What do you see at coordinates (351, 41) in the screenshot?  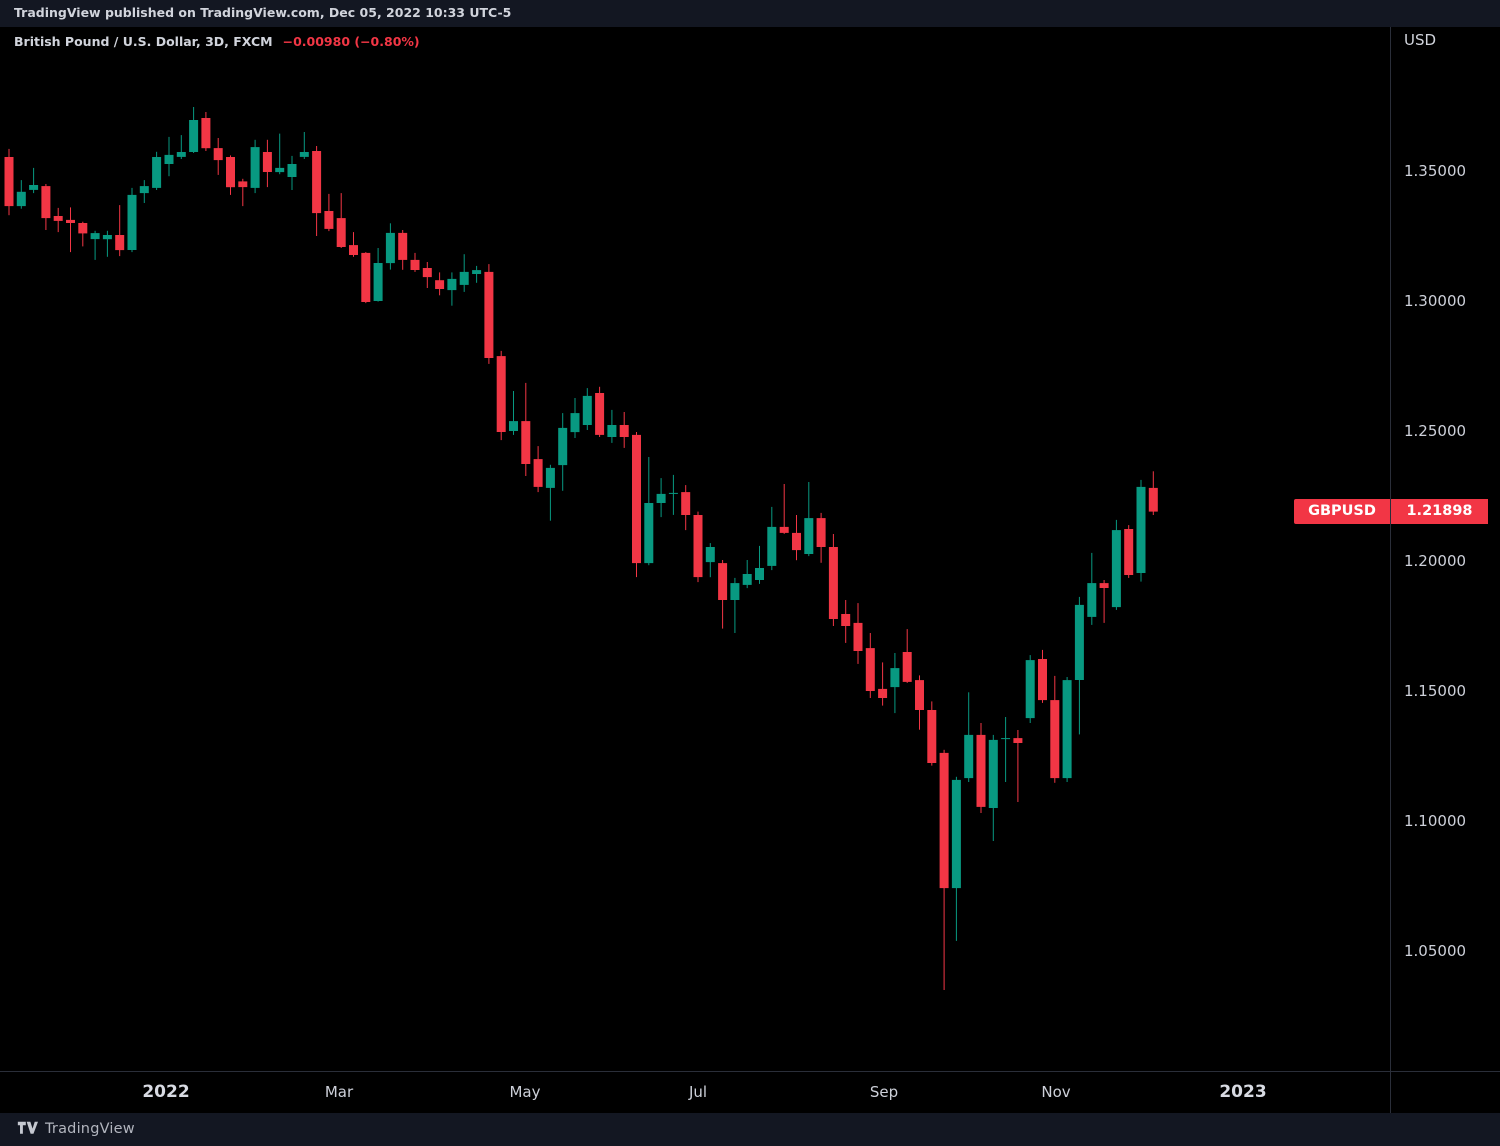 I see `change-value: −0.00980 (−0.80%)` at bounding box center [351, 41].